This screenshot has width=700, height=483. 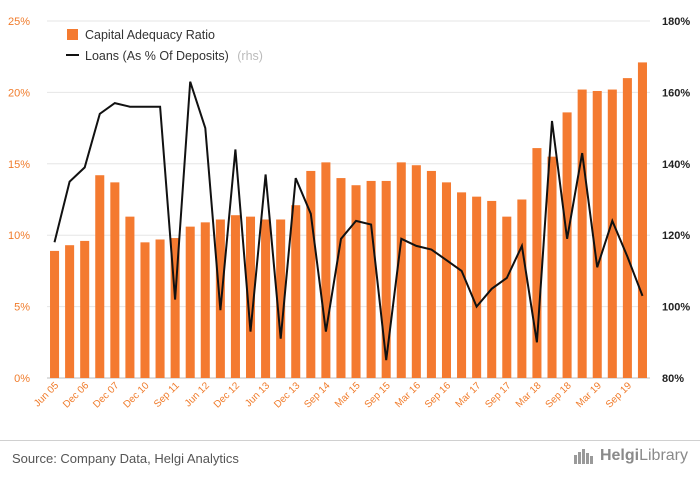 I want to click on x-tick-label: Dec 07, so click(x=106, y=395).